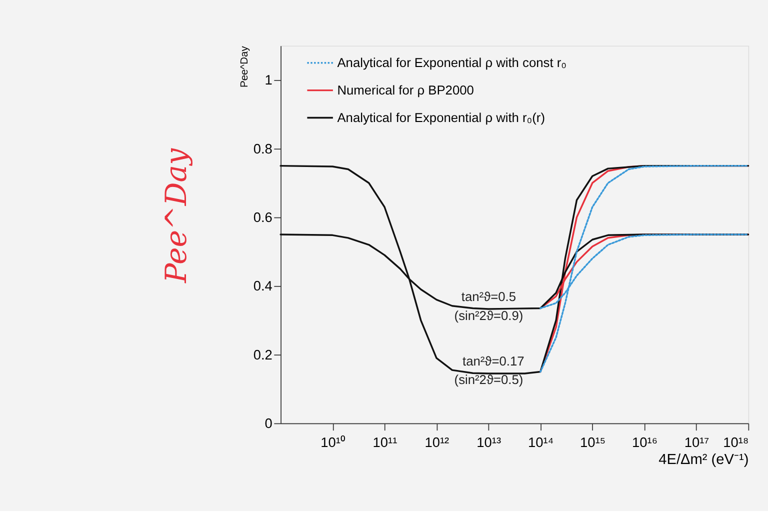 This screenshot has height=531, width=768. Describe the element at coordinates (493, 360) in the screenshot. I see `annotation: tan²ϑ=0.17` at that location.